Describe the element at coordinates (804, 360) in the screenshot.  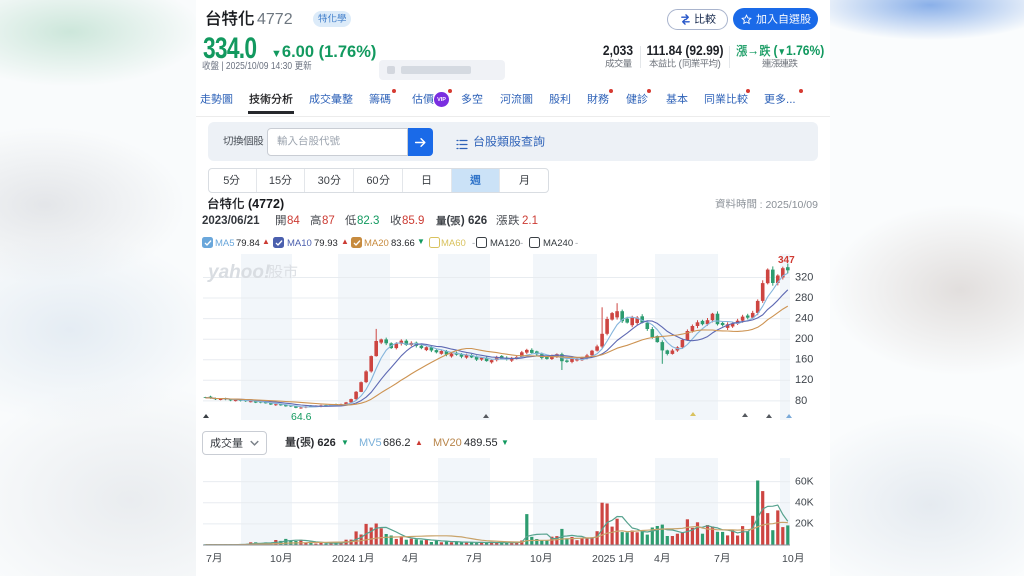
I see `svg-text: 160` at that location.